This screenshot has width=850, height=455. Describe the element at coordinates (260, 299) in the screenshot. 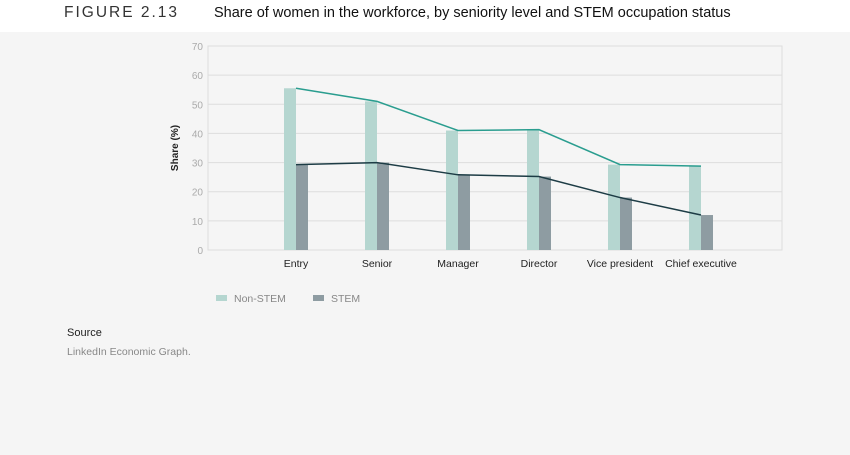

I see `legend-label: Non-STEM` at that location.